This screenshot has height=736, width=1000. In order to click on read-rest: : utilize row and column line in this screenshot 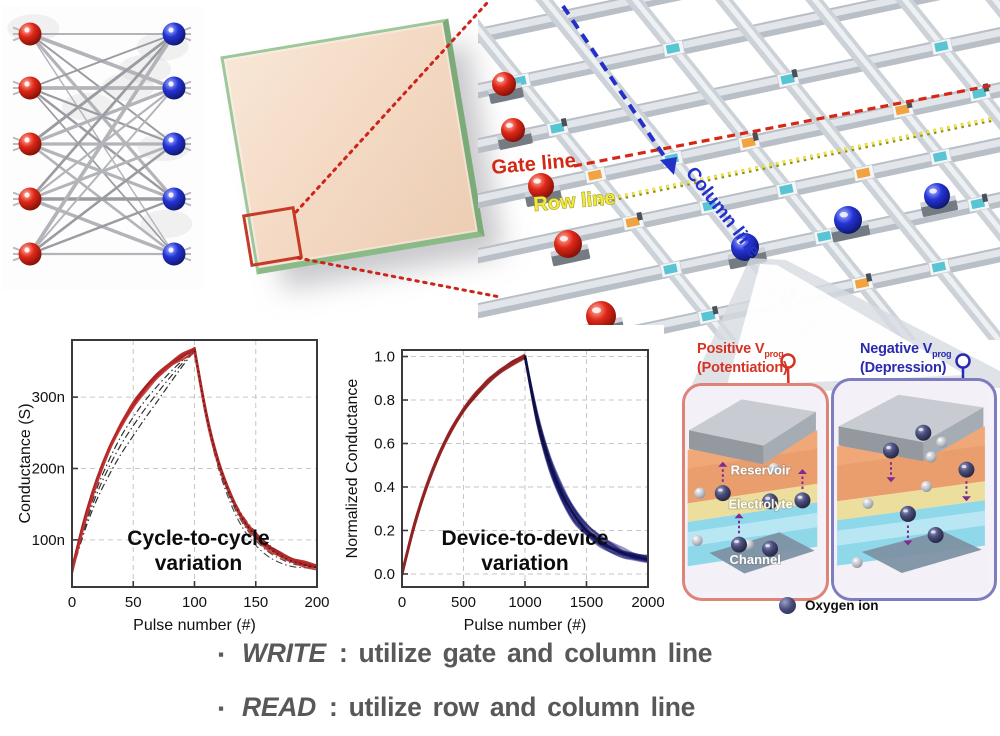, I will do `click(506, 707)`.